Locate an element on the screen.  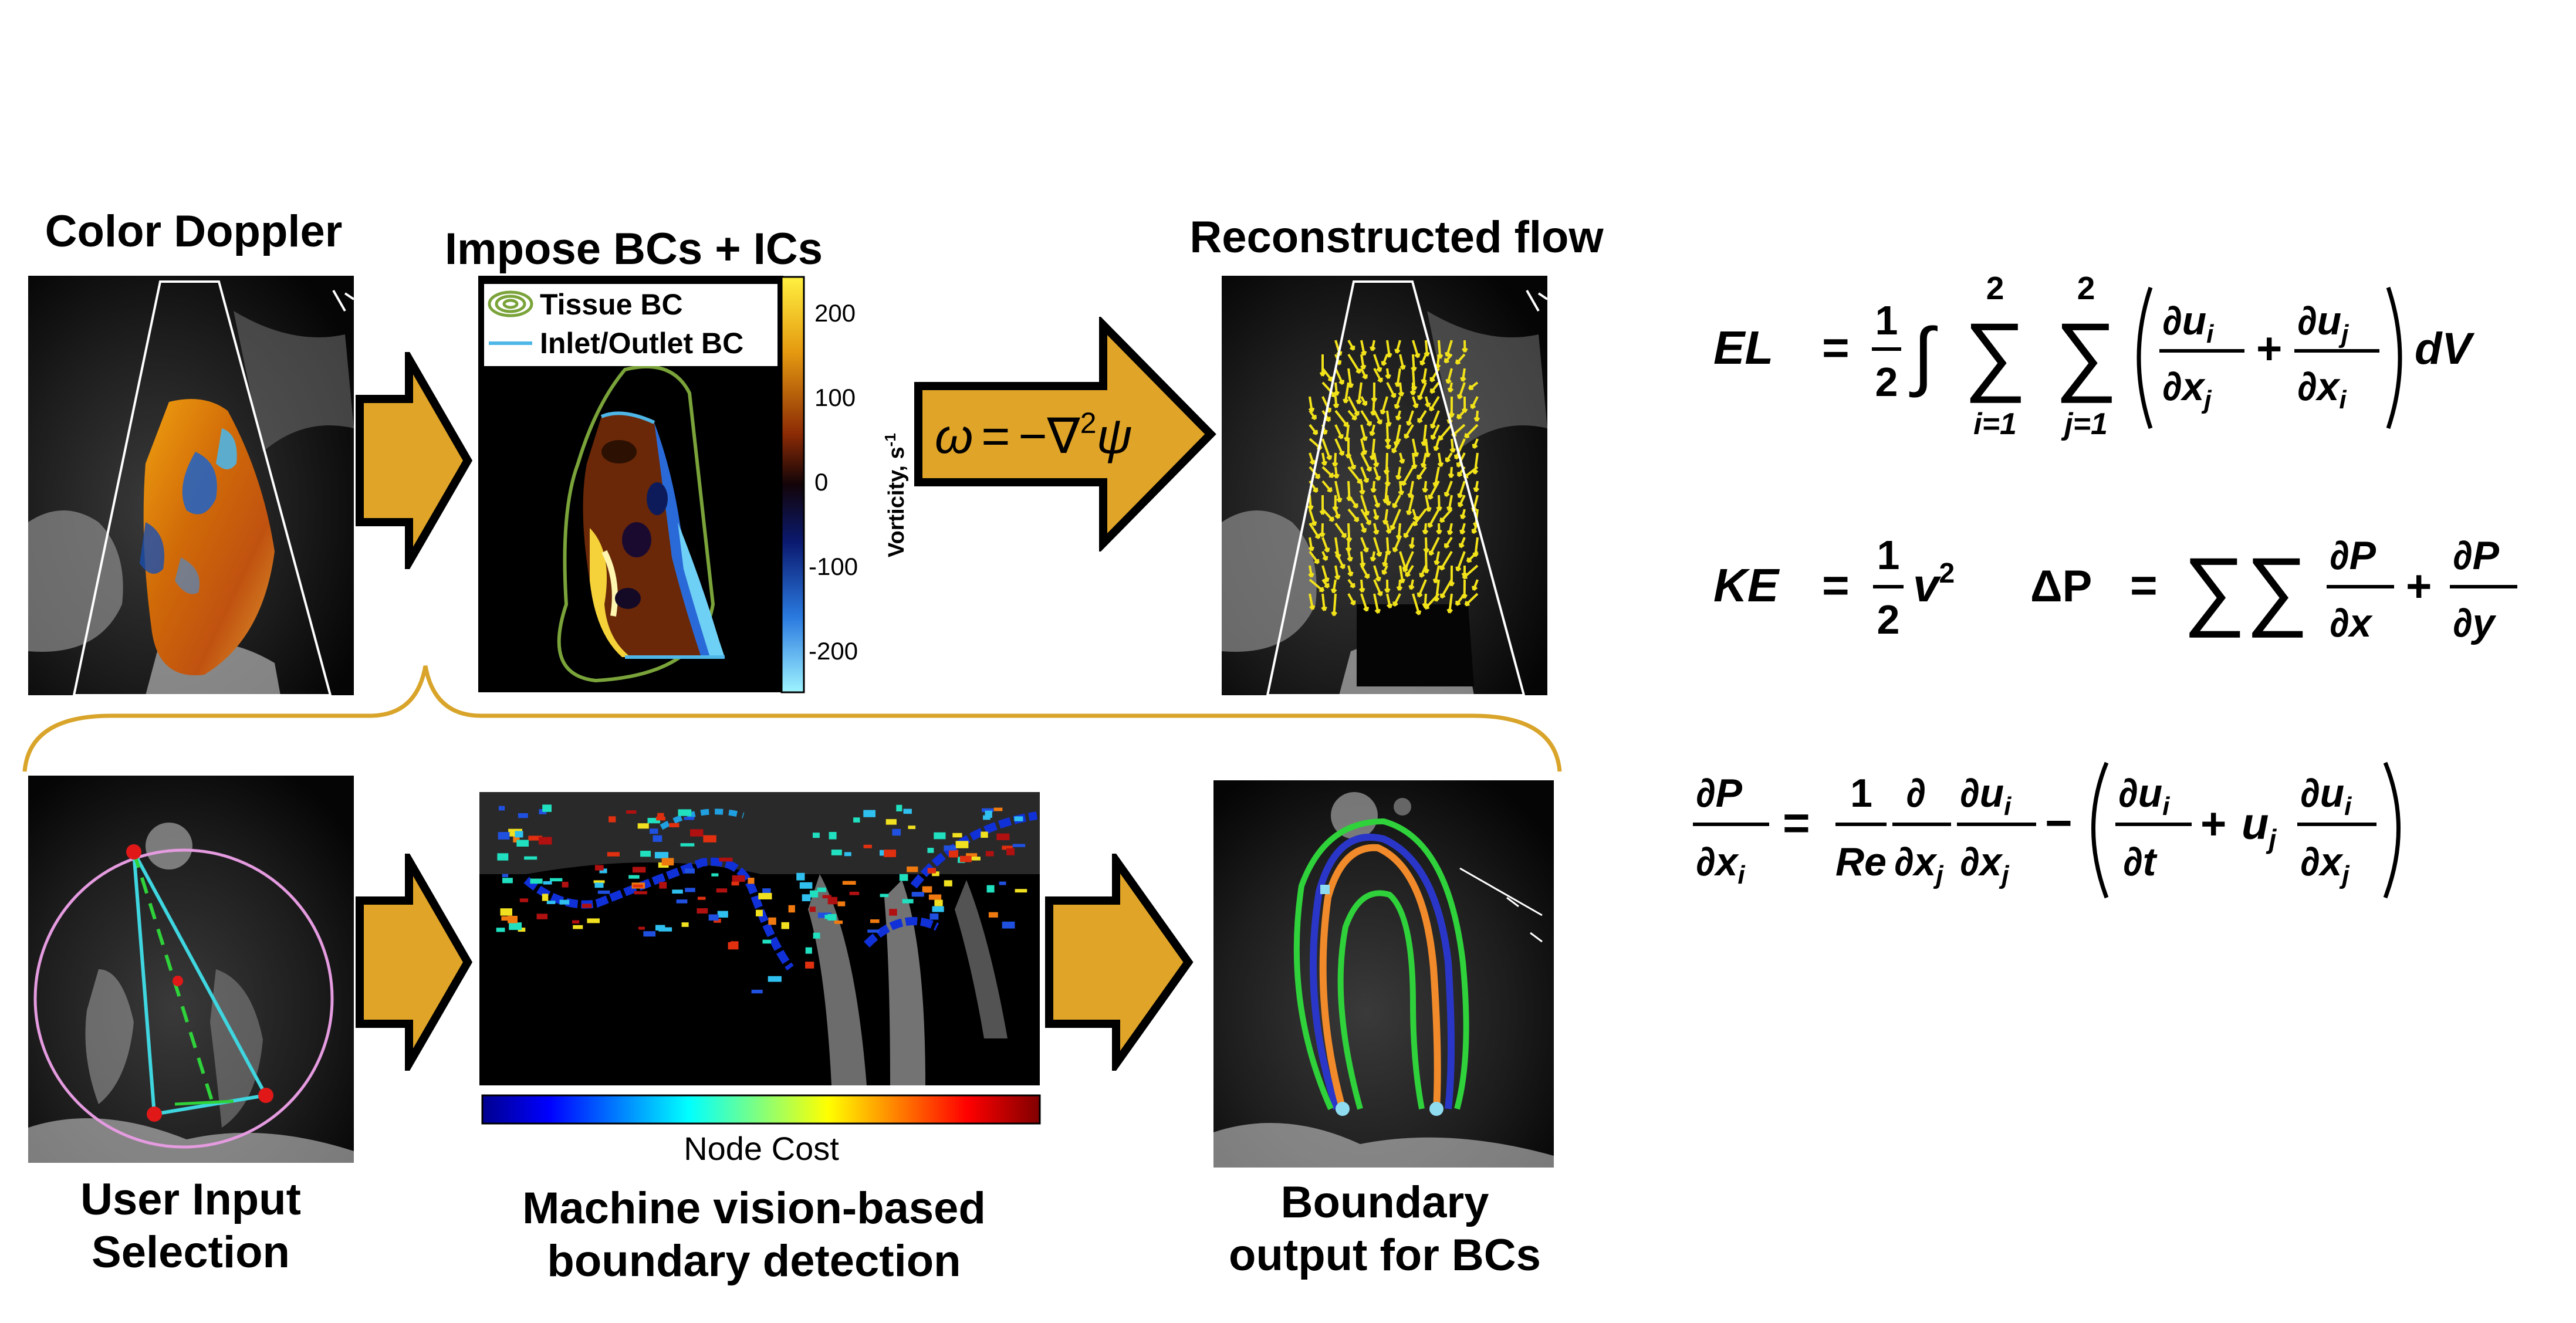
svg-text: ∂uj is located at coordinates (2323, 323).